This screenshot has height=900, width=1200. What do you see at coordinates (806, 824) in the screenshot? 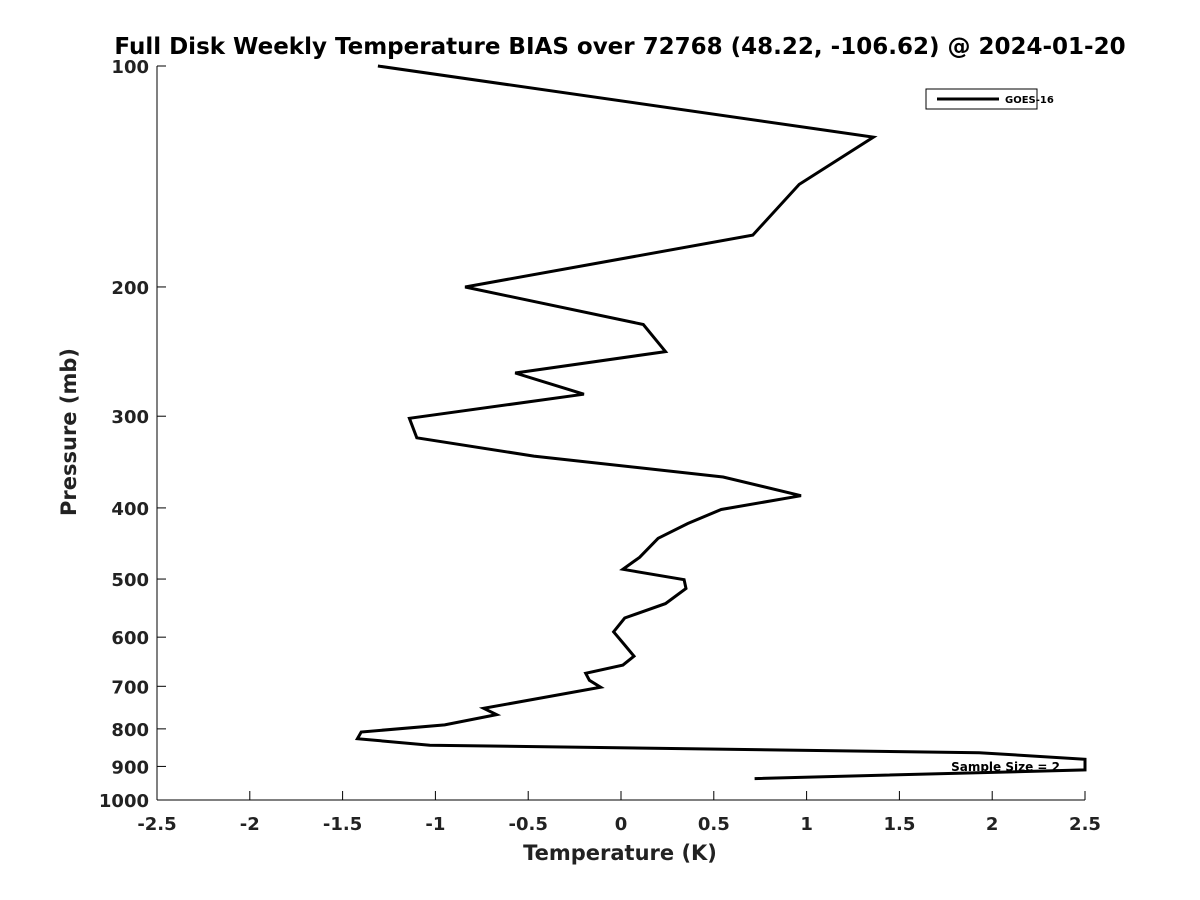
I see `x-tick-label: 1` at bounding box center [806, 824].